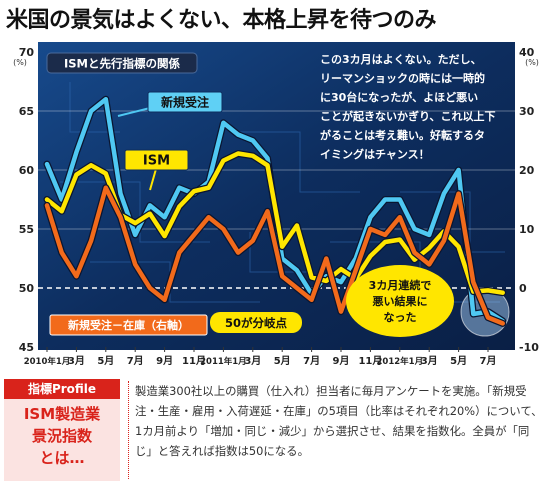 The width and height of the screenshot is (551, 483). Describe the element at coordinates (27, 288) in the screenshot. I see `left-tick-label: 50` at that location.